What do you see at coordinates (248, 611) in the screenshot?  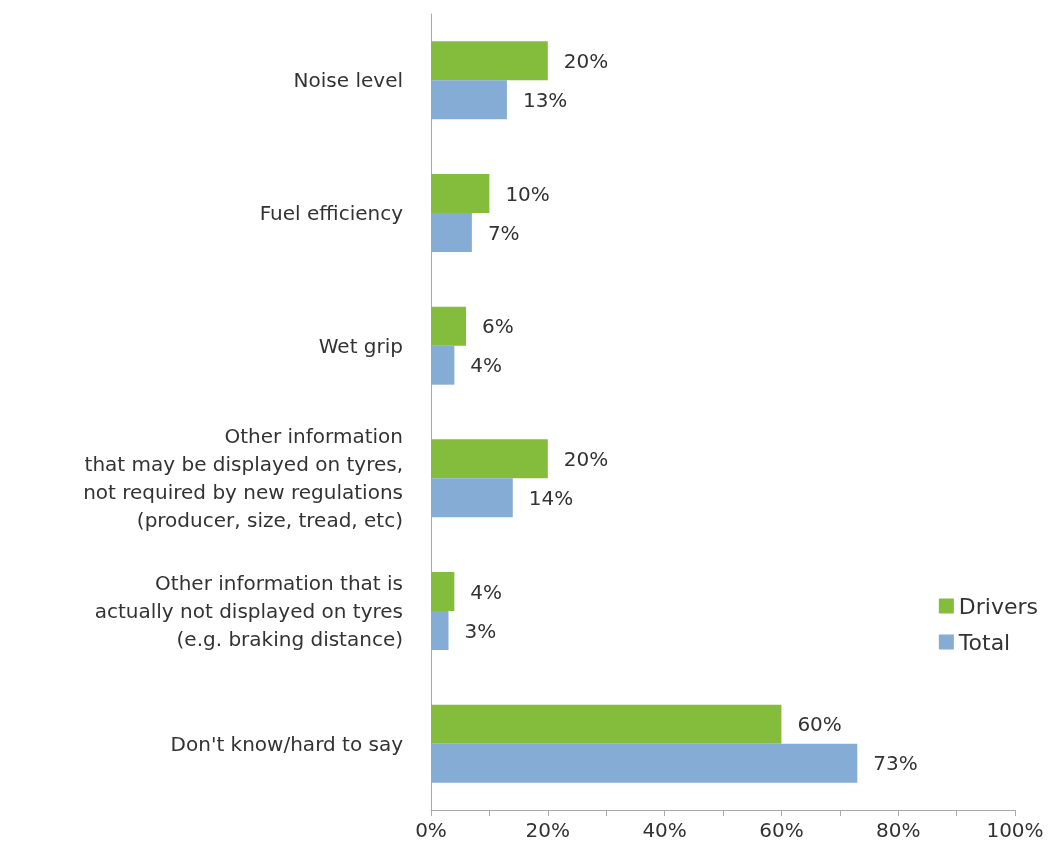 I see `y-tick-label: Other information that is actually not displayed on tyres (e.g. braking distance)` at bounding box center [248, 611].